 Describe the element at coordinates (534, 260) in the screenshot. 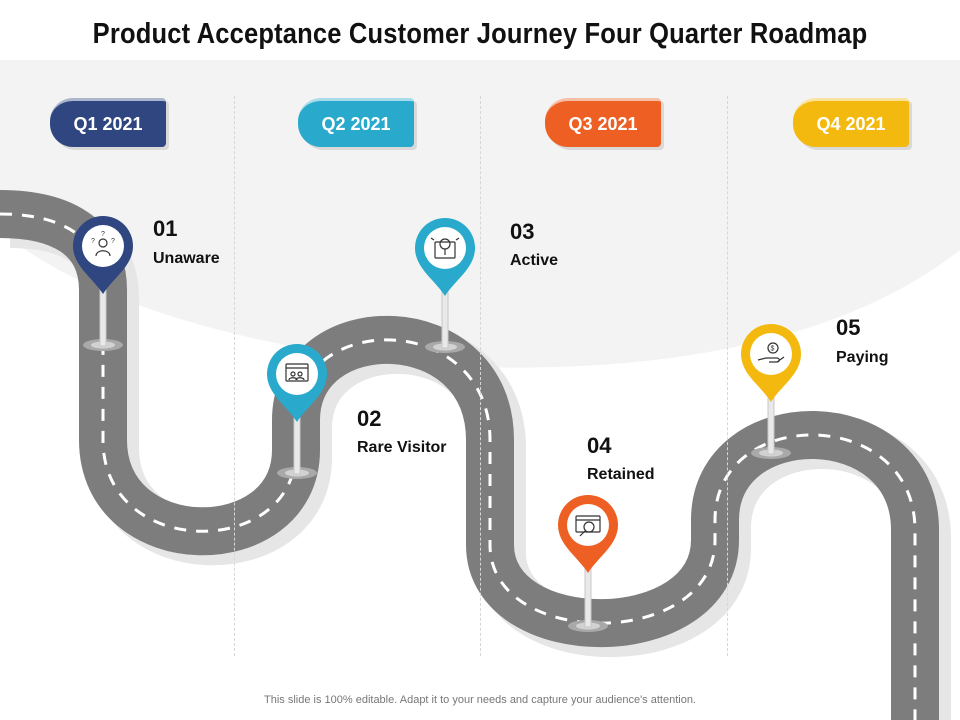

I see `stage-label-03: Active` at that location.